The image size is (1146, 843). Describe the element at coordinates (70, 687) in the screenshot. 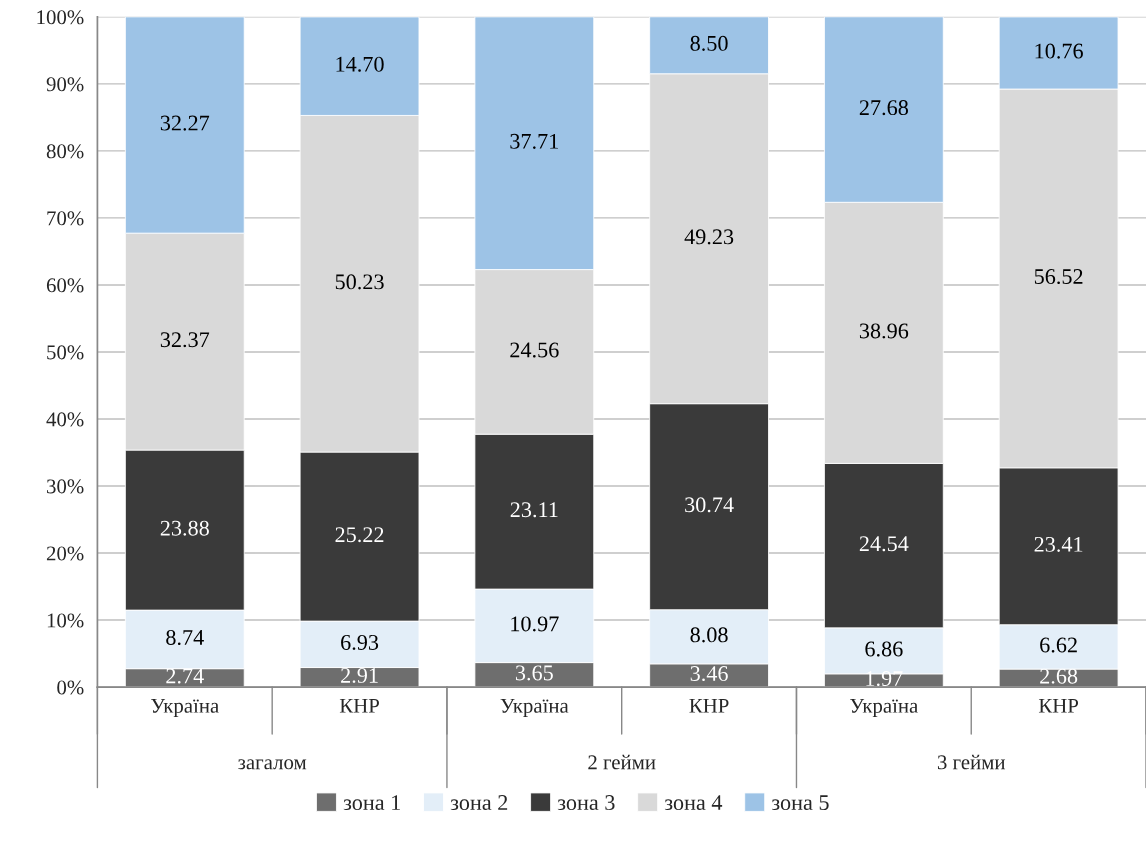

I see `y-tick-label: 0%` at that location.